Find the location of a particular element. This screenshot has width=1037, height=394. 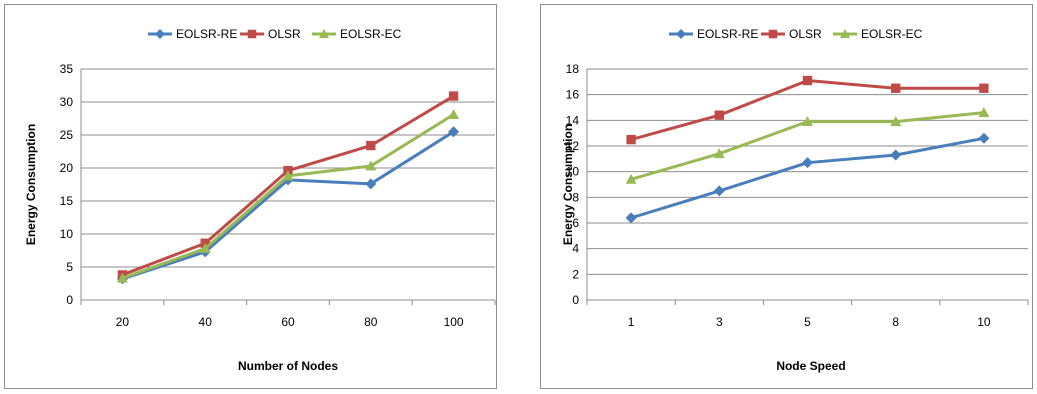

x-tick-label: 40 is located at coordinates (206, 322).